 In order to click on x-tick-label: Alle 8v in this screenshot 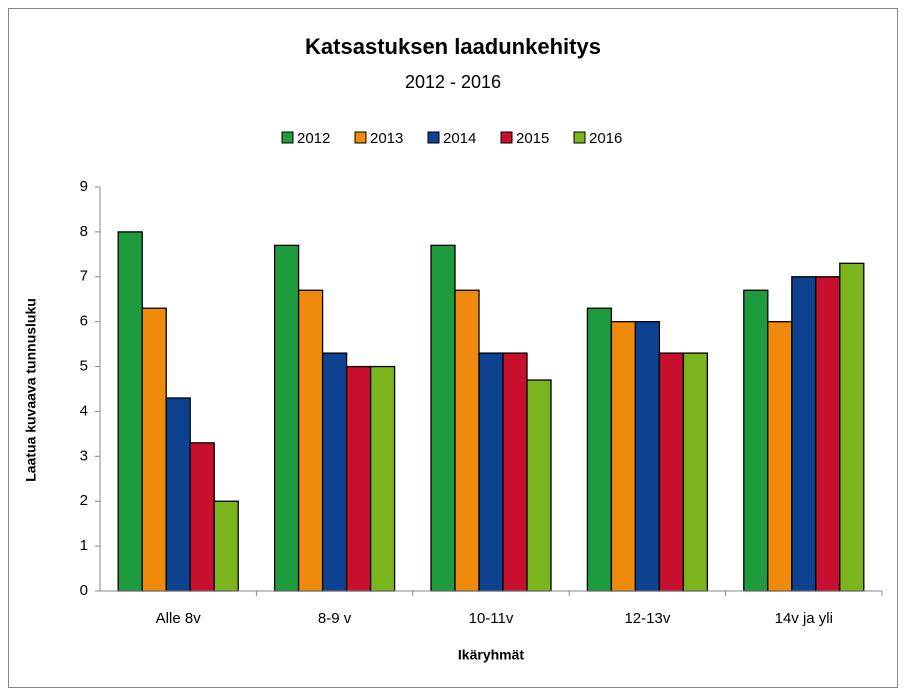, I will do `click(179, 618)`.